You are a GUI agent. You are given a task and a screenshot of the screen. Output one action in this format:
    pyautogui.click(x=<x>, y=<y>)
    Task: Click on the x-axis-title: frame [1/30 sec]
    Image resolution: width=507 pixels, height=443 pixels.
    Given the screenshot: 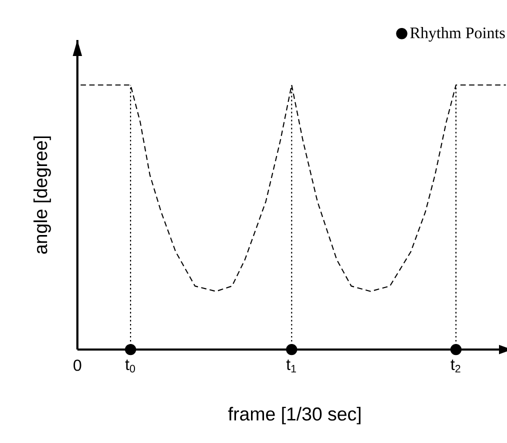 What is the action you would take?
    pyautogui.click(x=294, y=415)
    